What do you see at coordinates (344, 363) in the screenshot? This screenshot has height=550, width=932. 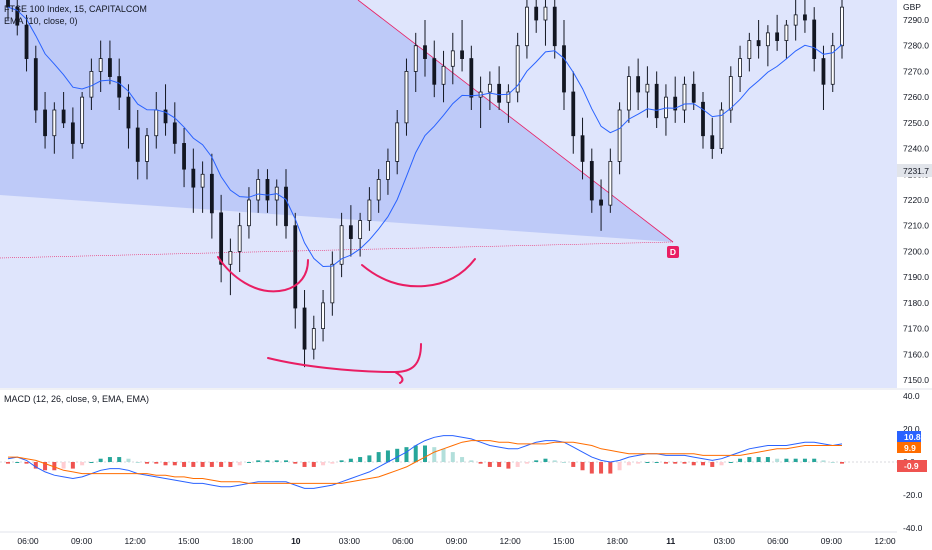 I see `head-curve` at bounding box center [344, 363].